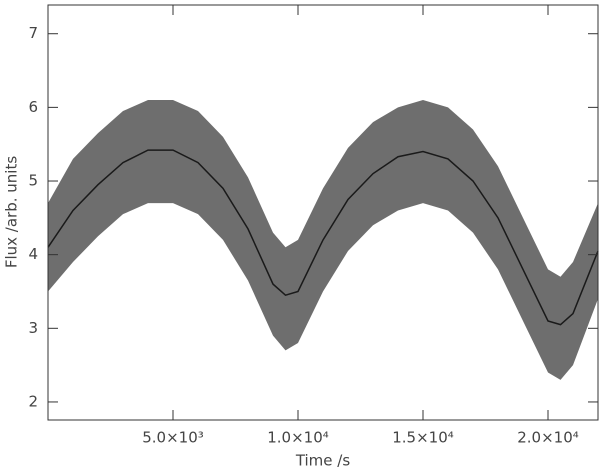 The width and height of the screenshot is (600, 474). Describe the element at coordinates (12, 212) in the screenshot. I see `y-axis-label: Flux /arb. units` at that location.